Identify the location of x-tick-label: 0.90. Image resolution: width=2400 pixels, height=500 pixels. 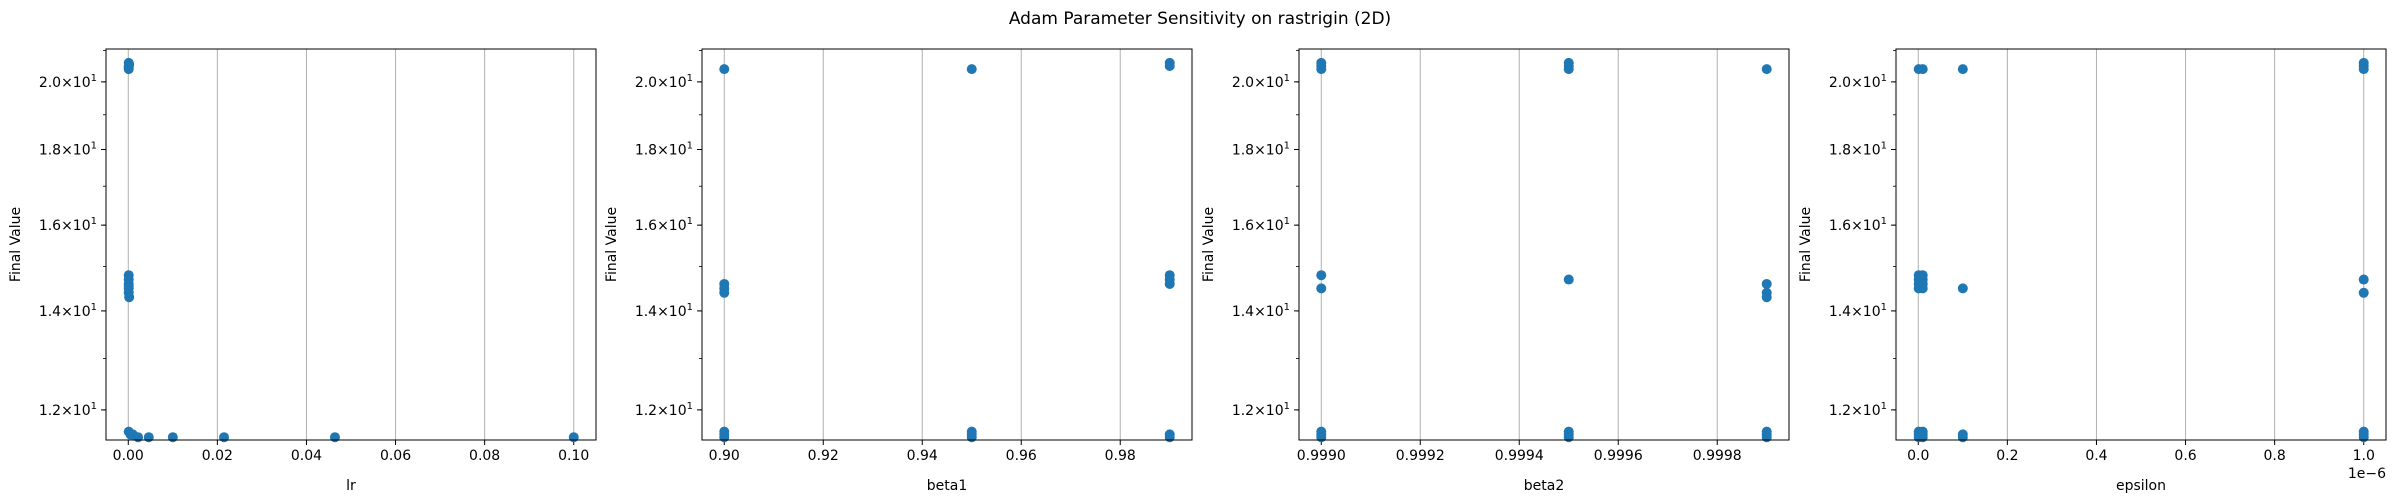
(724, 456).